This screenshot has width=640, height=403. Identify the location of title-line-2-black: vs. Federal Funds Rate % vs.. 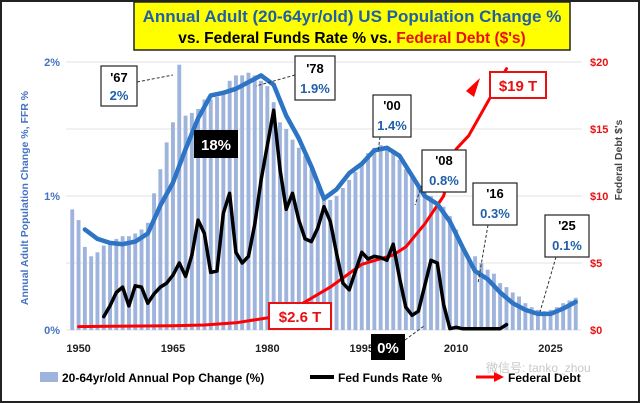
(287, 38).